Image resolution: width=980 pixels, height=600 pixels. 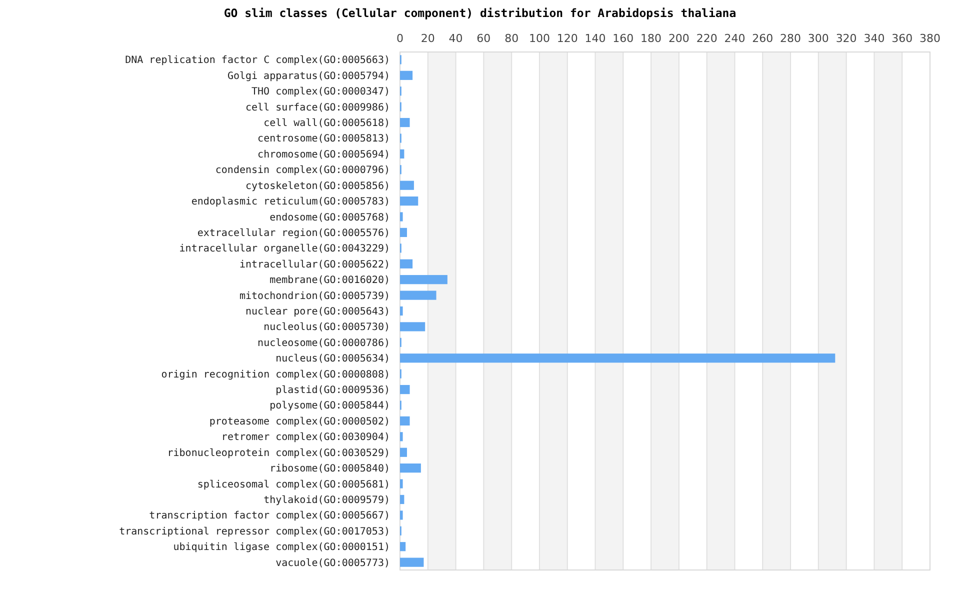 What do you see at coordinates (902, 38) in the screenshot?
I see `x-tick-label: 360` at bounding box center [902, 38].